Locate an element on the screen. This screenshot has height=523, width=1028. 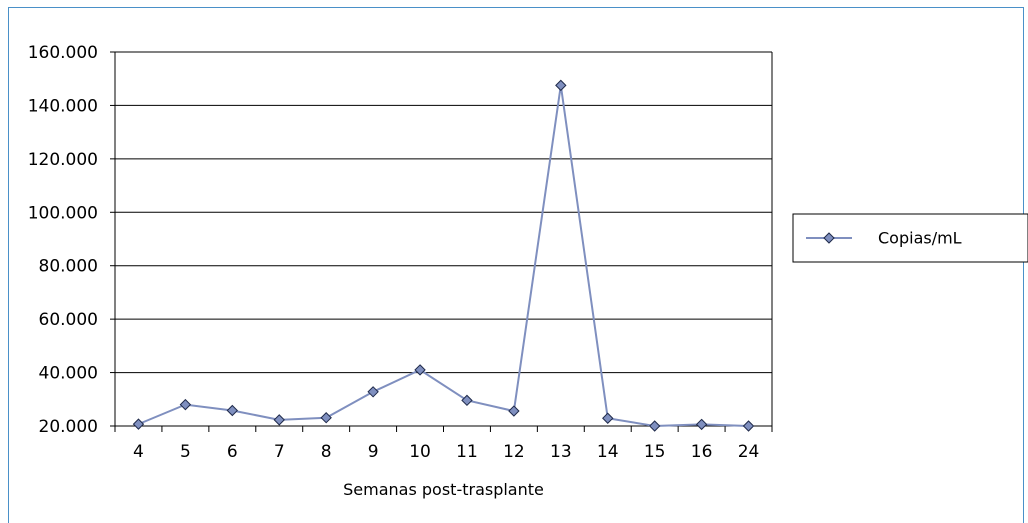
x-tick-labels: 4 5 6 7 8 9 10 11 12 13 14 15 16 24 is located at coordinates (446, 452).